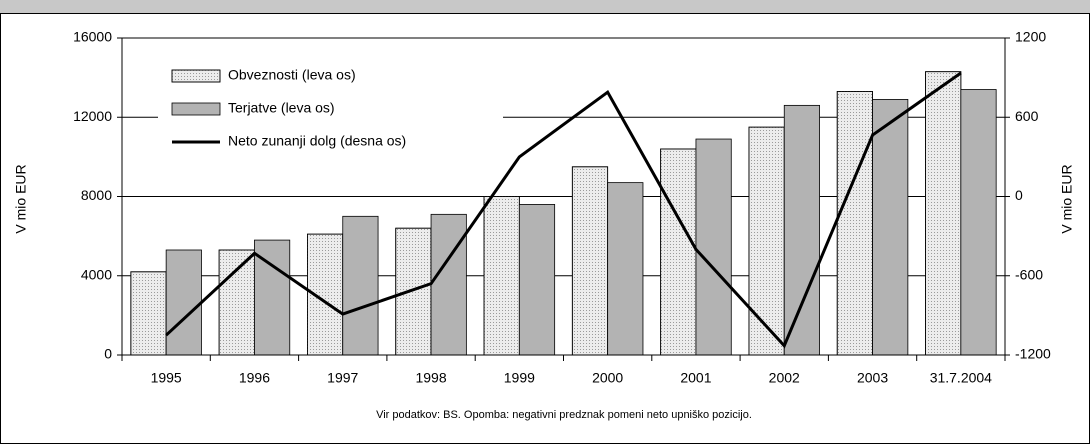 This screenshot has width=1090, height=444. What do you see at coordinates (1030, 37) in the screenshot?
I see `y2-tick-label: 1200` at bounding box center [1030, 37].